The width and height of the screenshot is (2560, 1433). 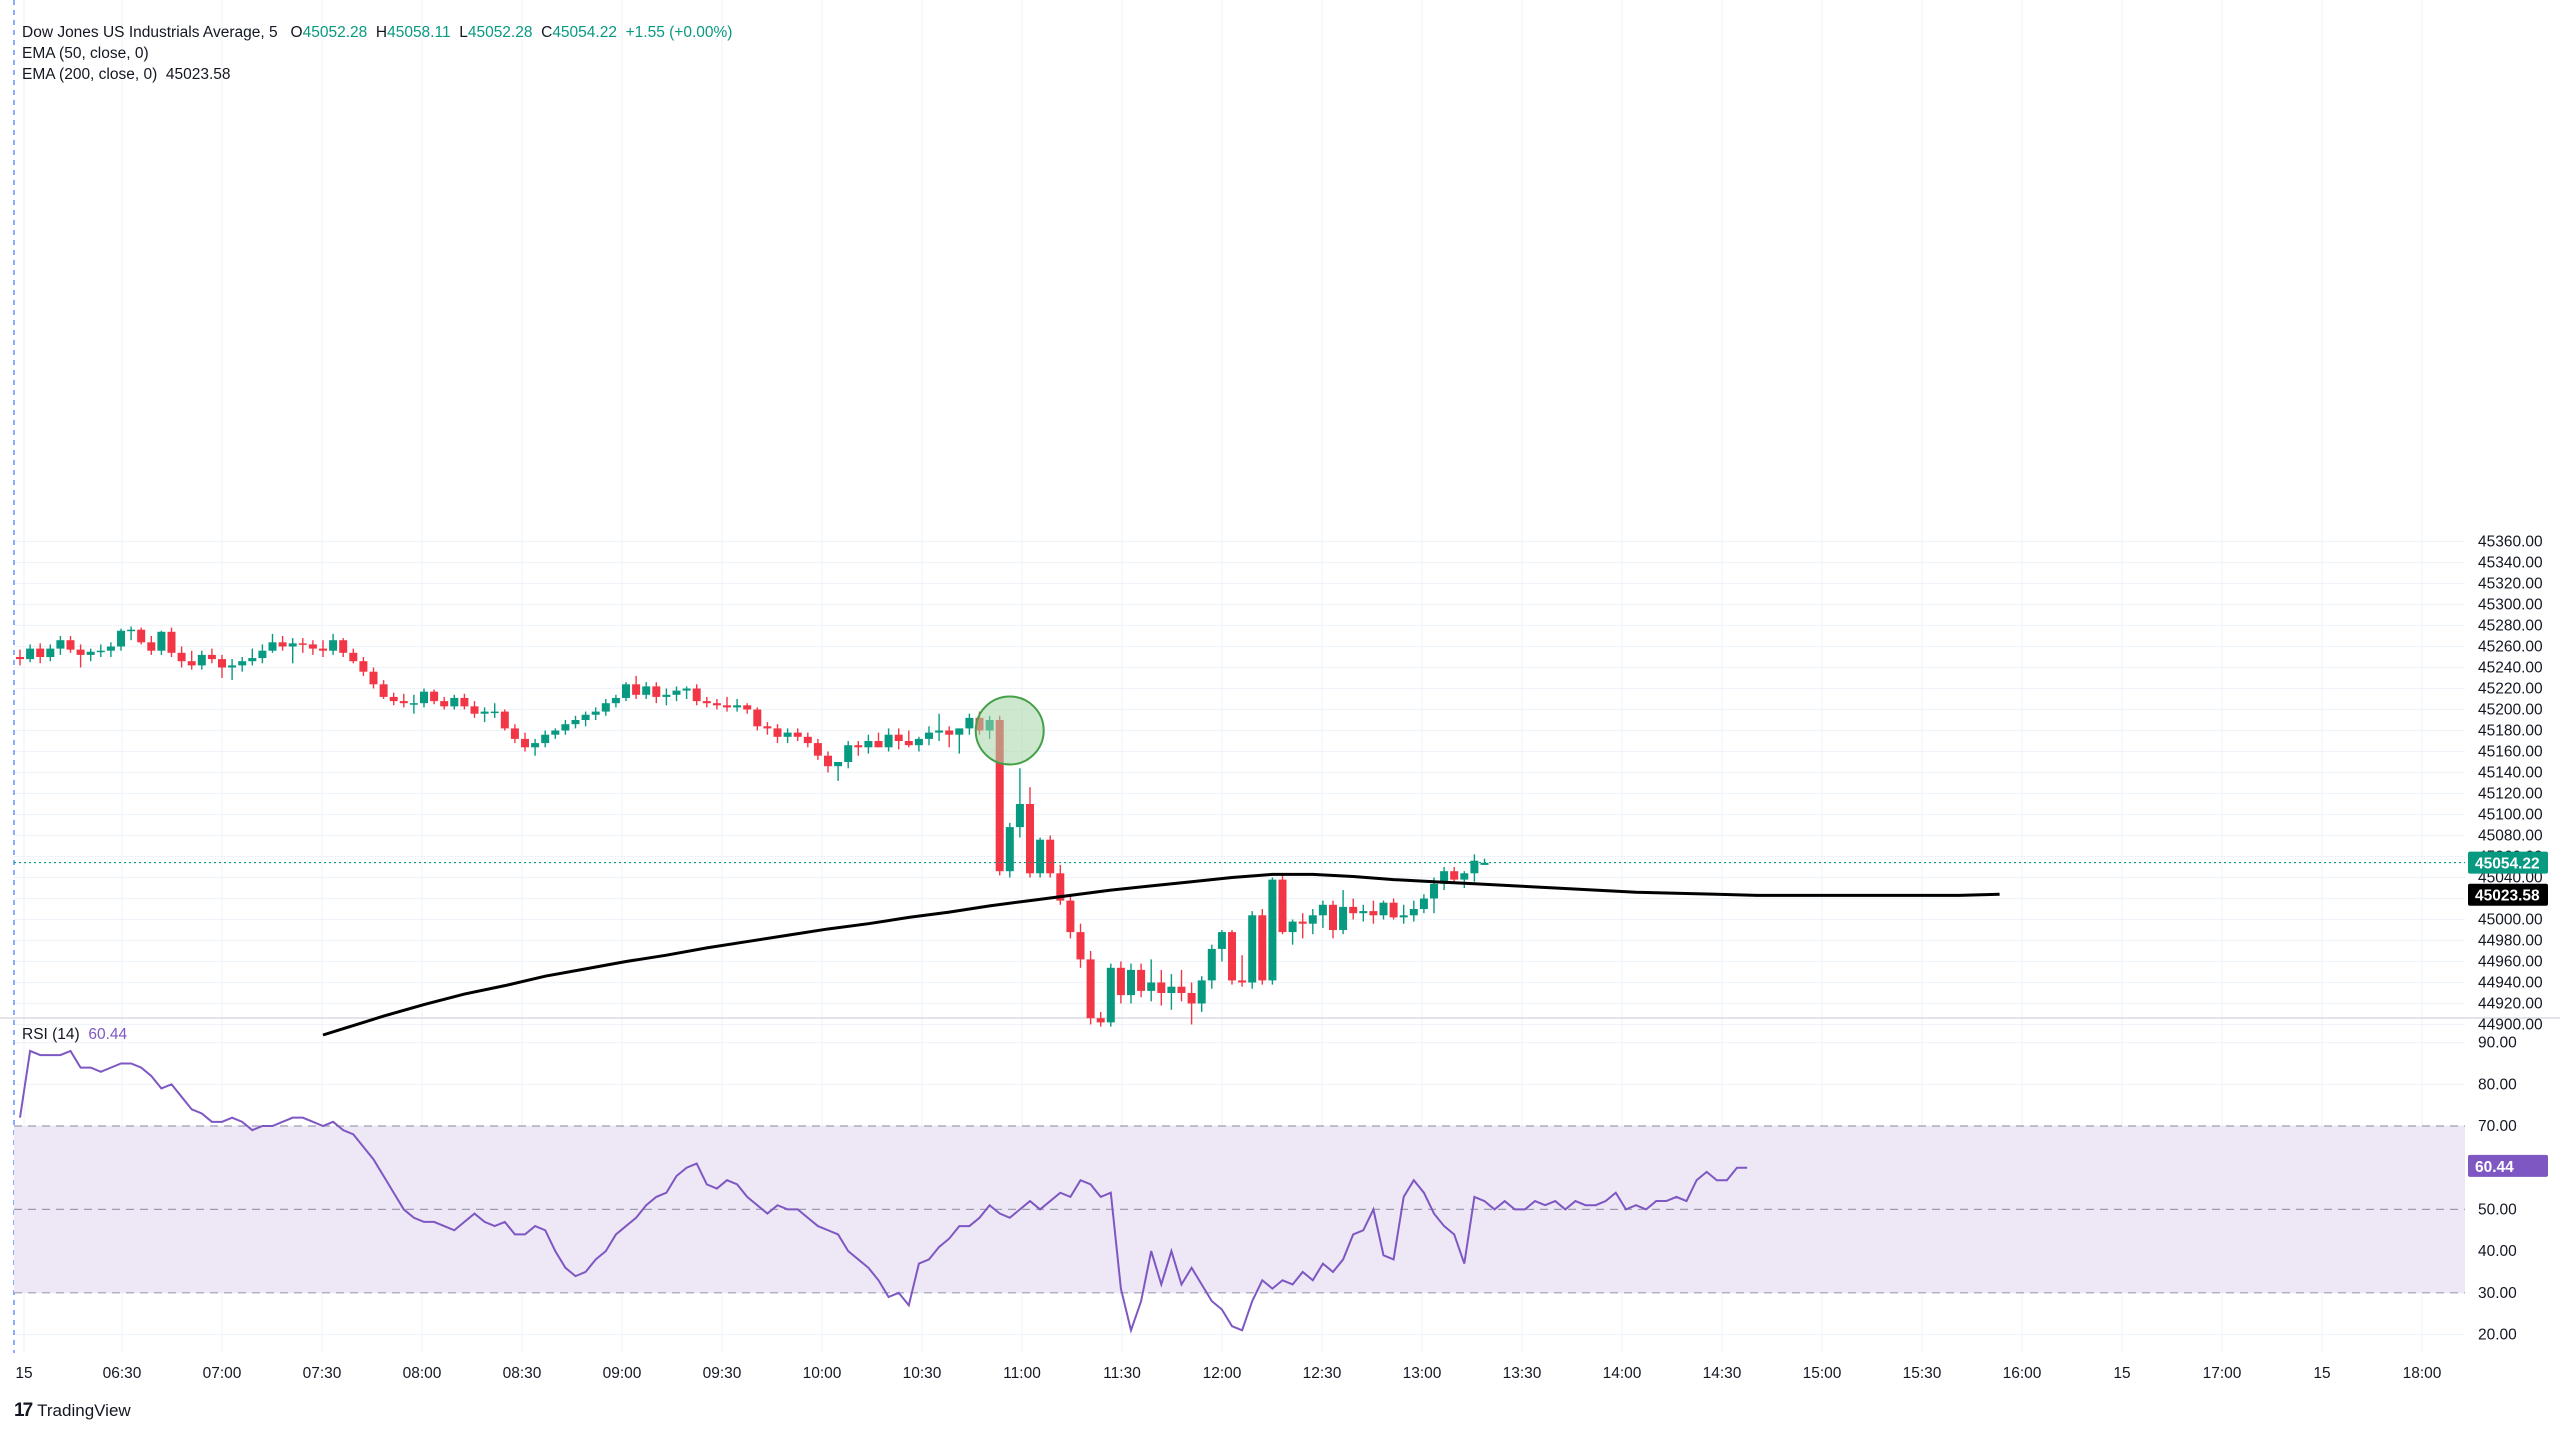 What do you see at coordinates (51, 1034) in the screenshot?
I see `rsi-legend-label: RSI (14)` at bounding box center [51, 1034].